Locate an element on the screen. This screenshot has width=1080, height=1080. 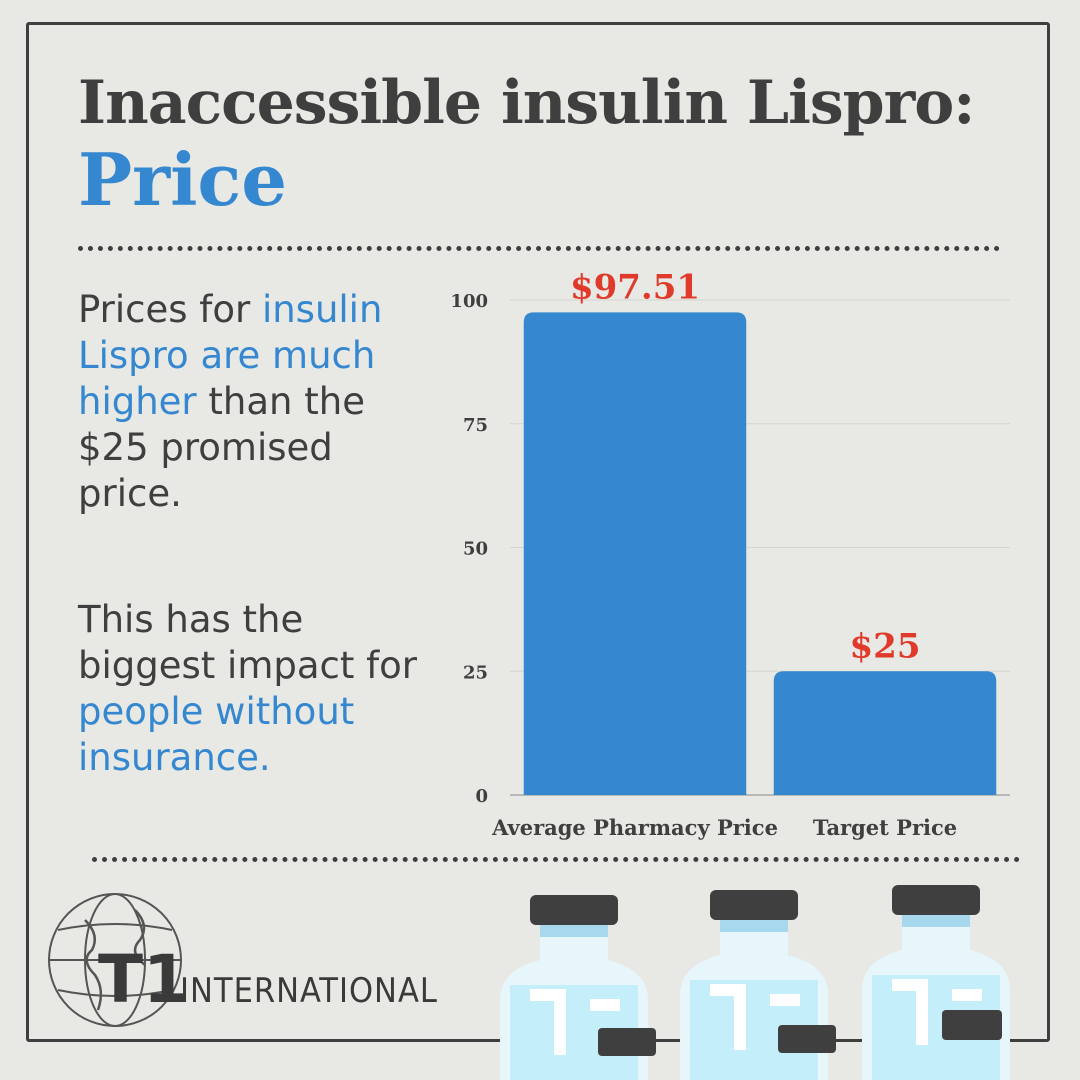
chart-data-labels: $97.51 $25 is located at coordinates (745, 466).